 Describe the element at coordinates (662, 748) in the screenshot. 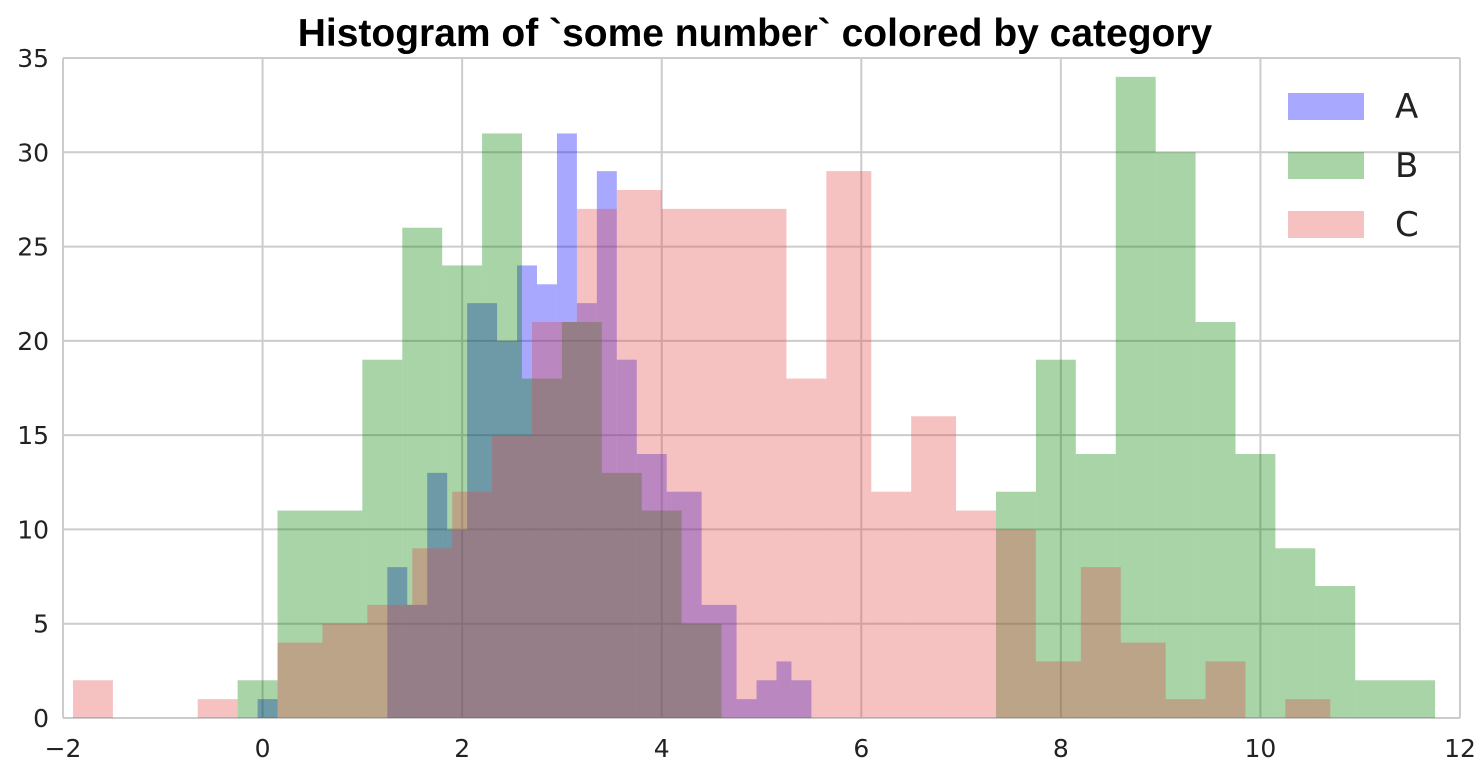

I see `x-tick-label: 4` at that location.